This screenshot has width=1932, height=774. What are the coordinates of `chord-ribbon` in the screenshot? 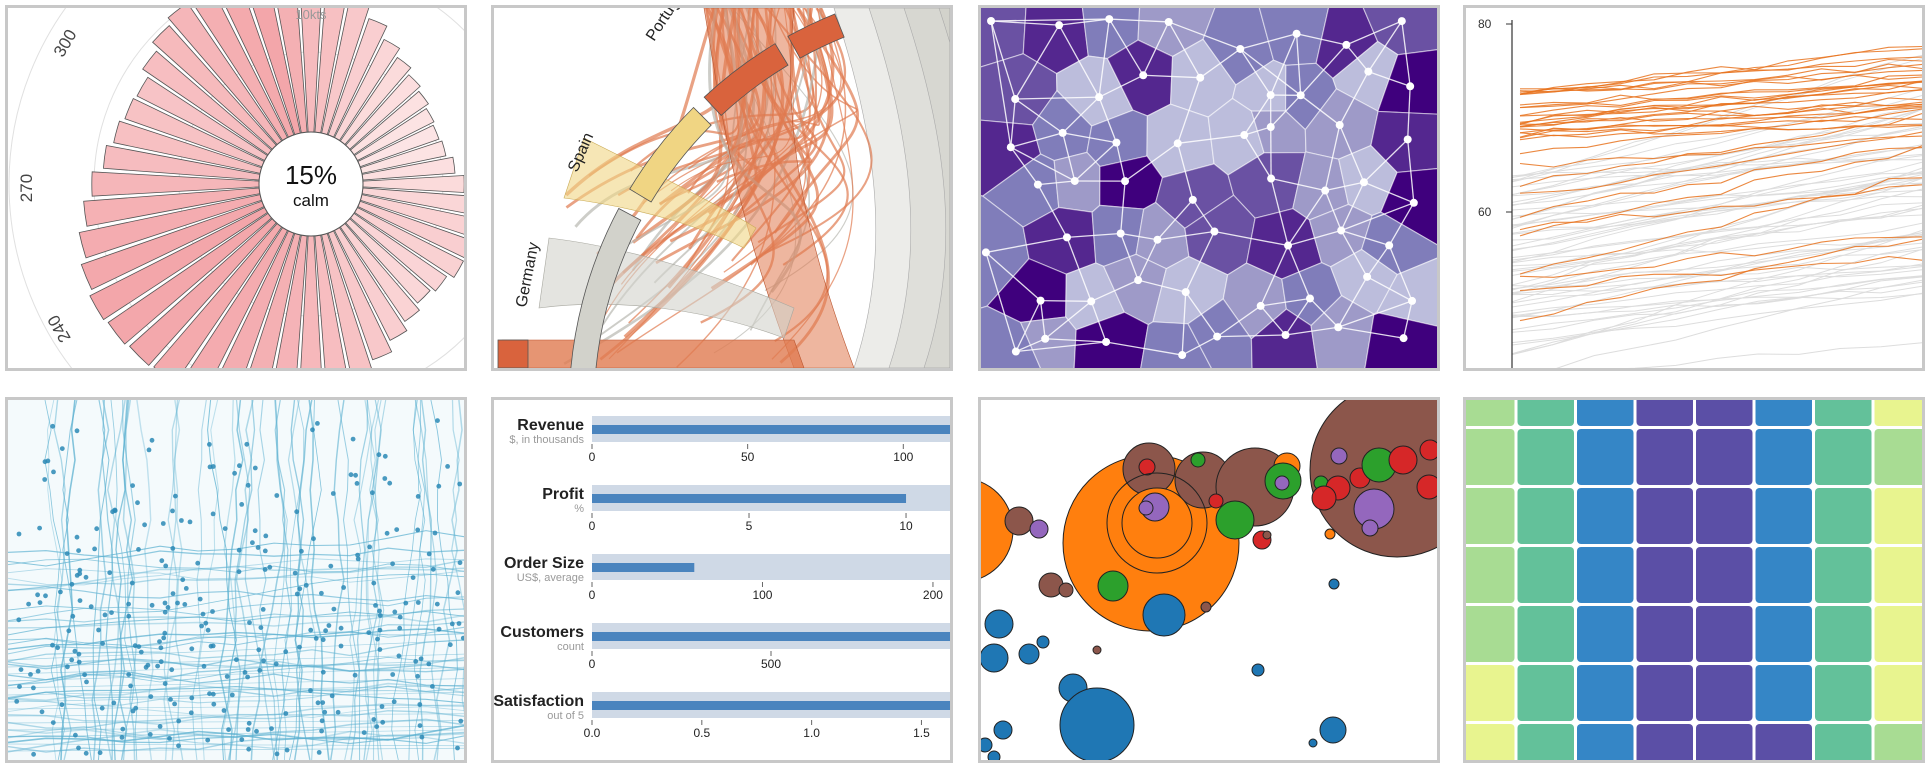 It's located at (742, 106).